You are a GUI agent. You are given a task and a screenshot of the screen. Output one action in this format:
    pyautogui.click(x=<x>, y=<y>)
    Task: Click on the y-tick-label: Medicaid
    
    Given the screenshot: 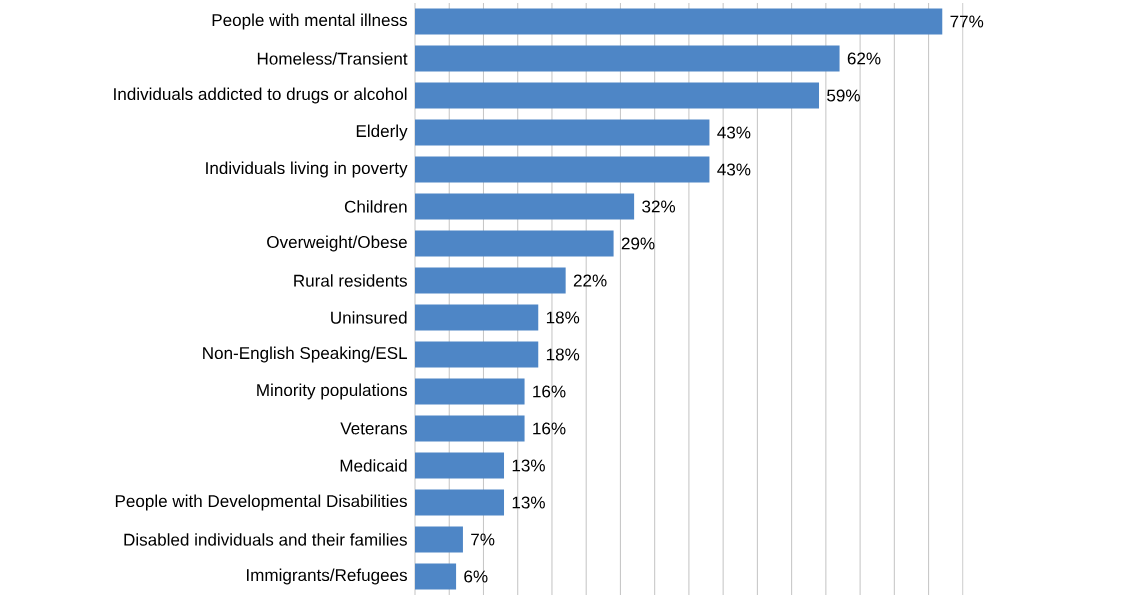 What is the action you would take?
    pyautogui.click(x=373, y=465)
    